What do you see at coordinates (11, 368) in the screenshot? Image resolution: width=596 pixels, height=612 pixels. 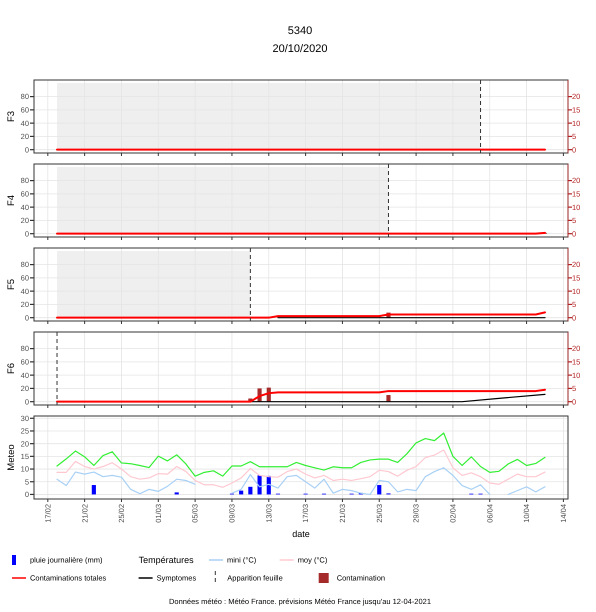 I see `y-axis-title: F6` at bounding box center [11, 368].